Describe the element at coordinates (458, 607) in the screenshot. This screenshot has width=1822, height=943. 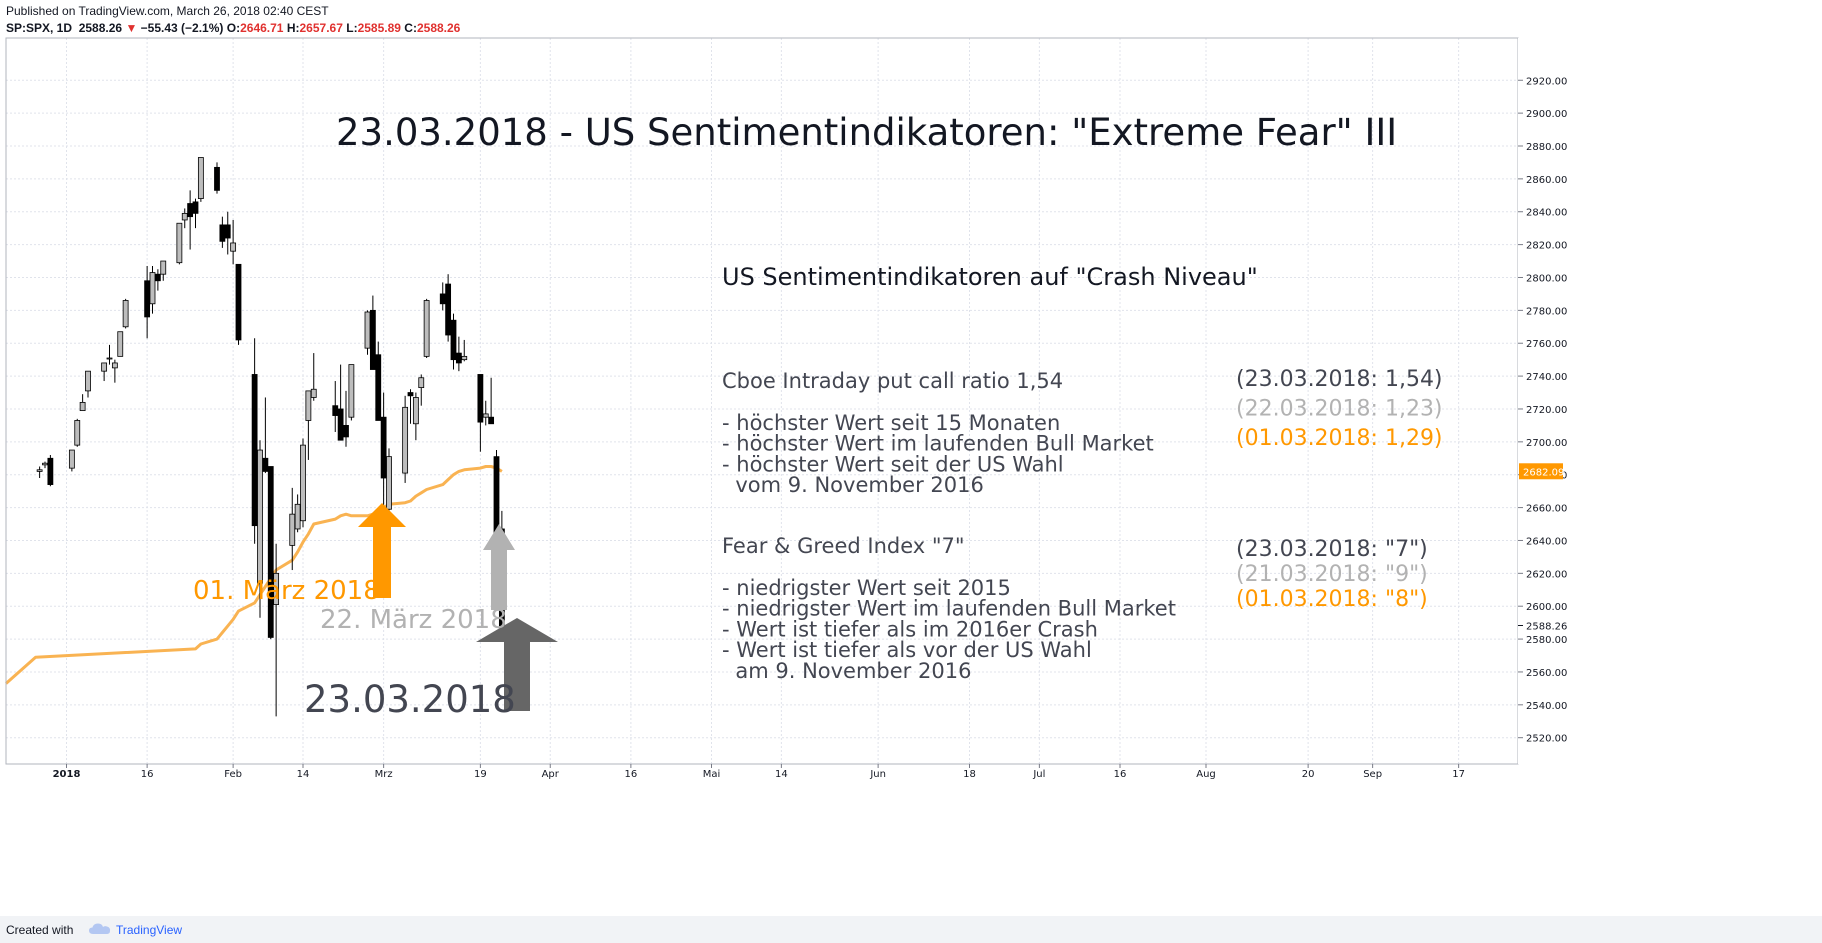
I see `arrows` at that location.